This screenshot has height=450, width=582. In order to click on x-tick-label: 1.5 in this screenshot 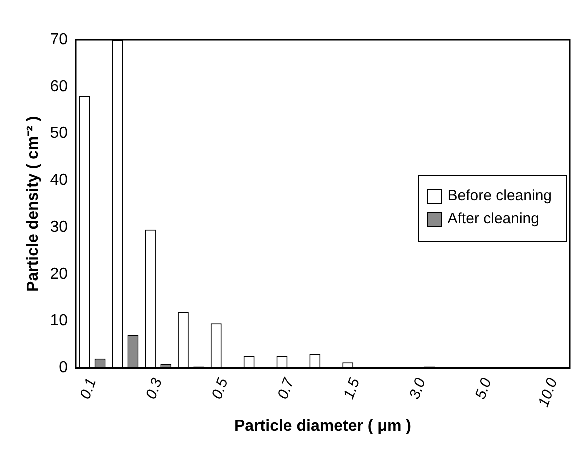, I will do `click(352, 389)`.